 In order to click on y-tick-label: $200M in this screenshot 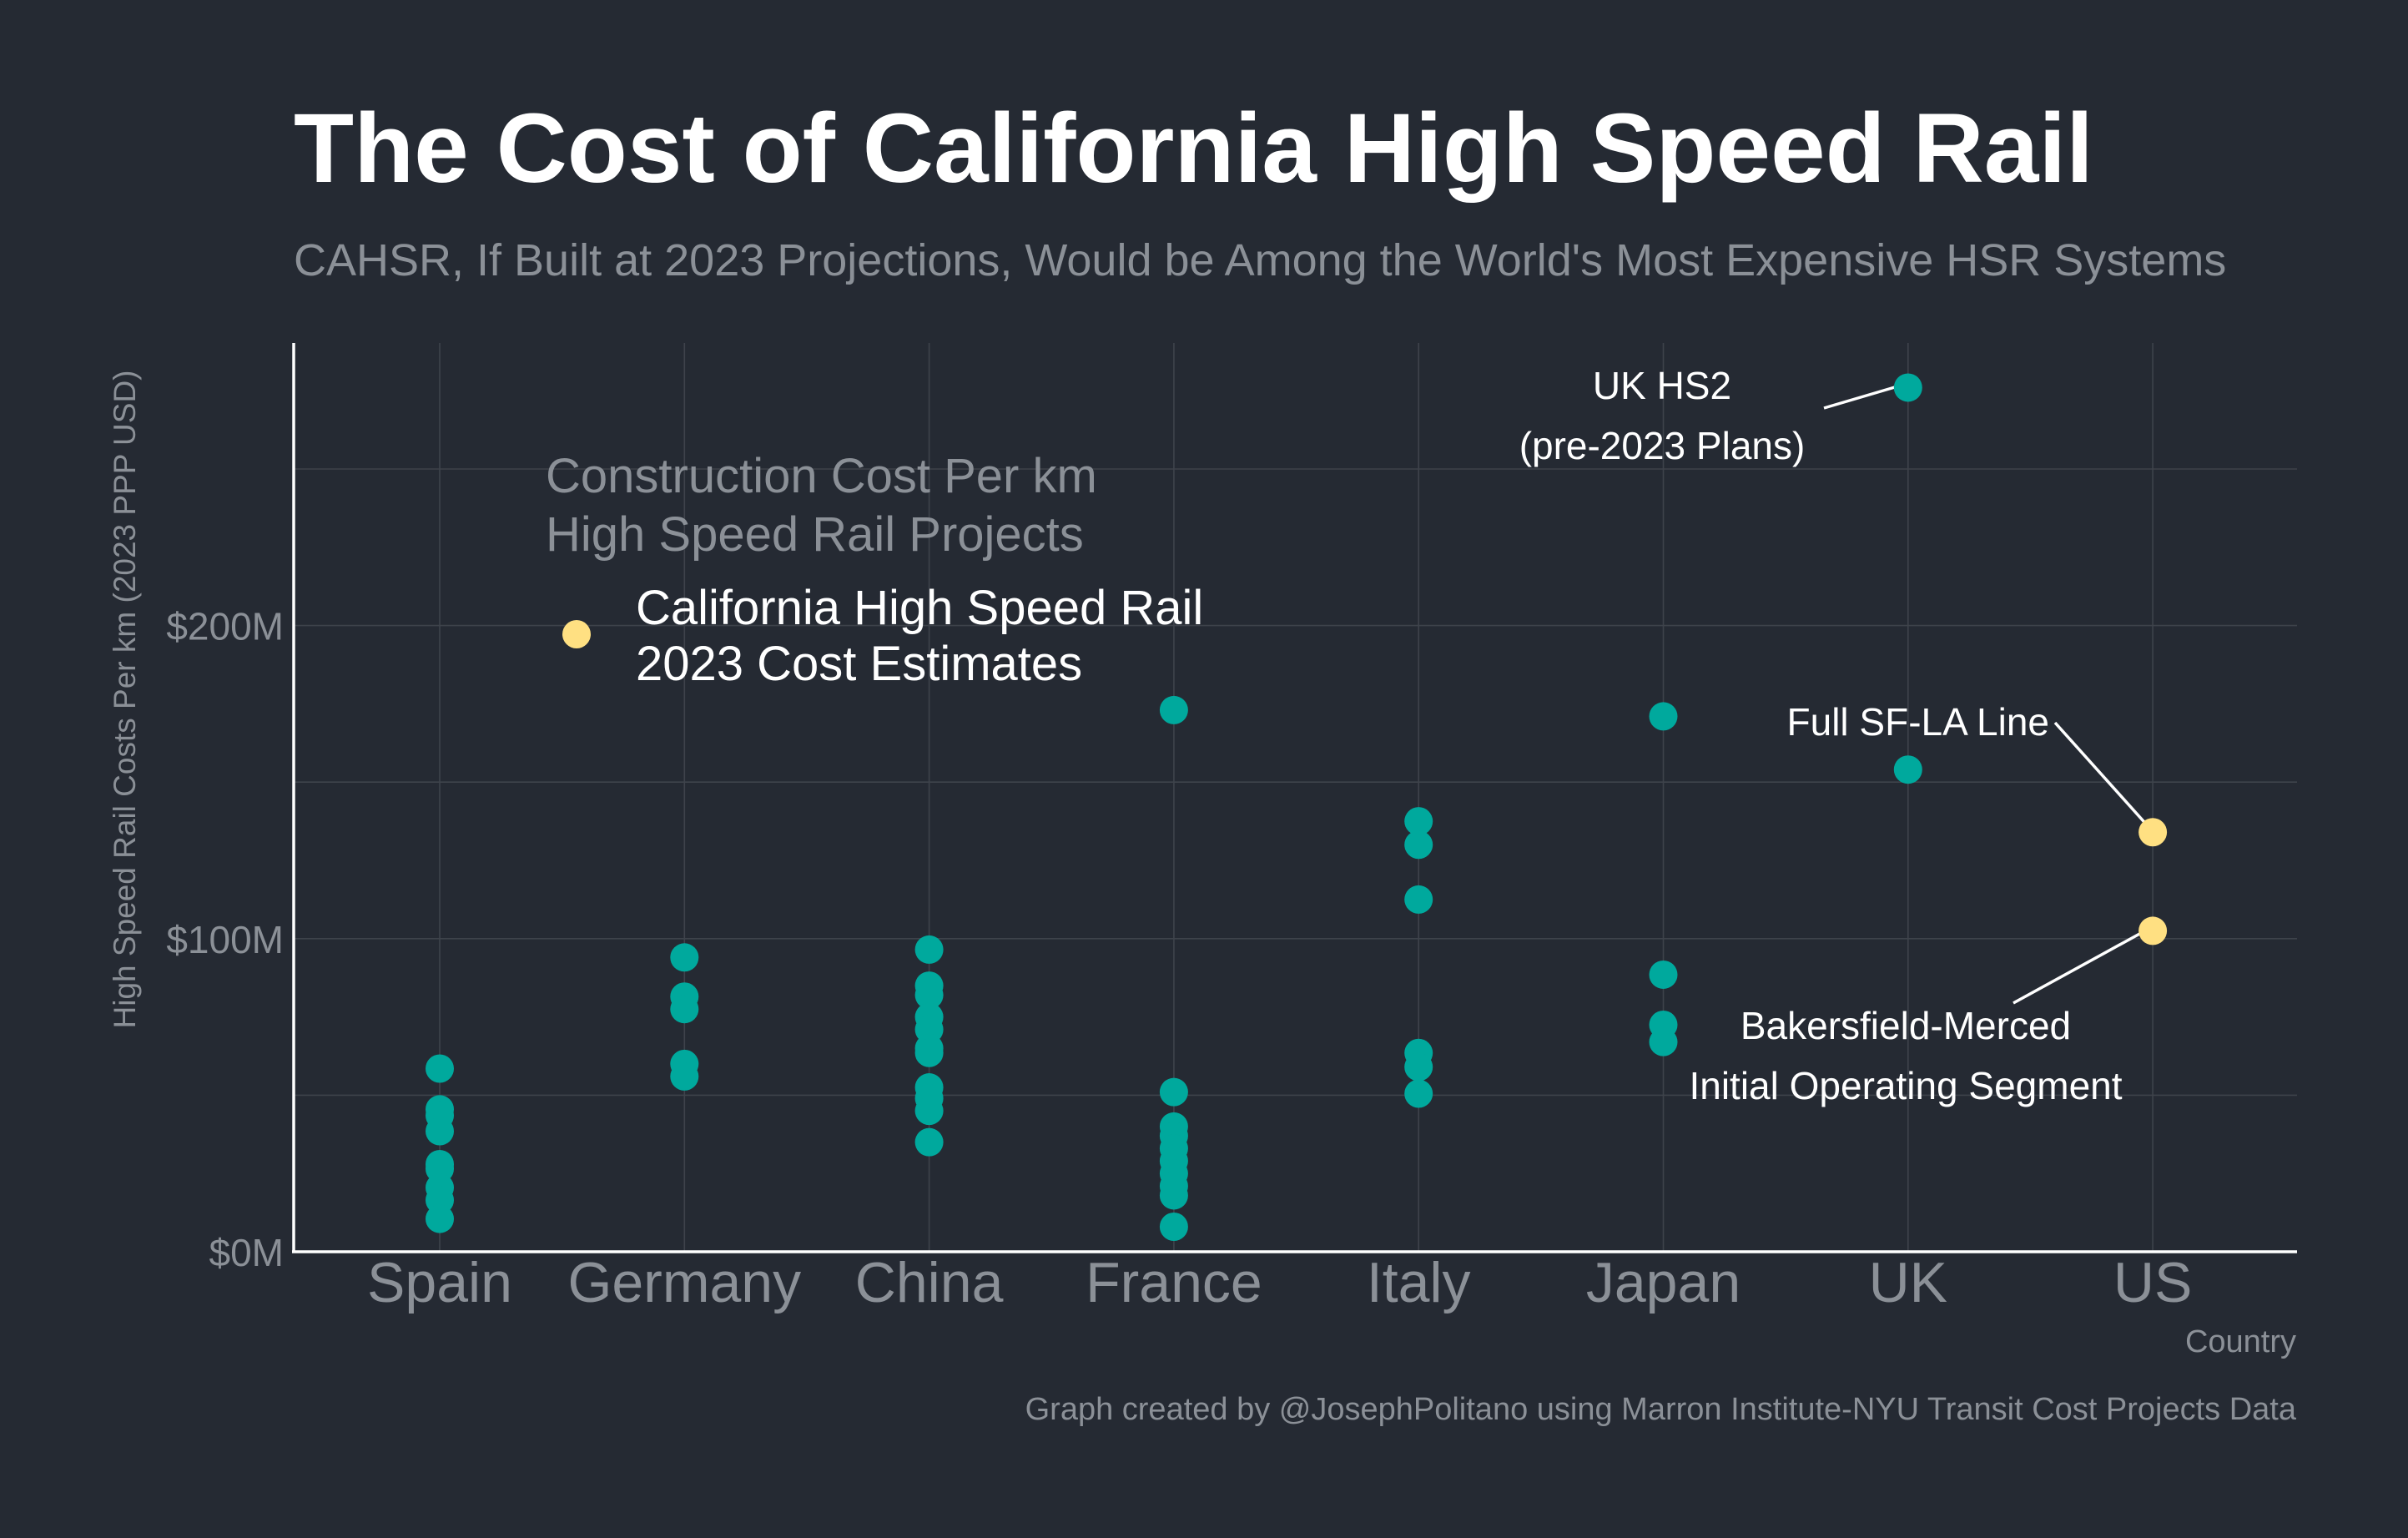, I will do `click(225, 626)`.